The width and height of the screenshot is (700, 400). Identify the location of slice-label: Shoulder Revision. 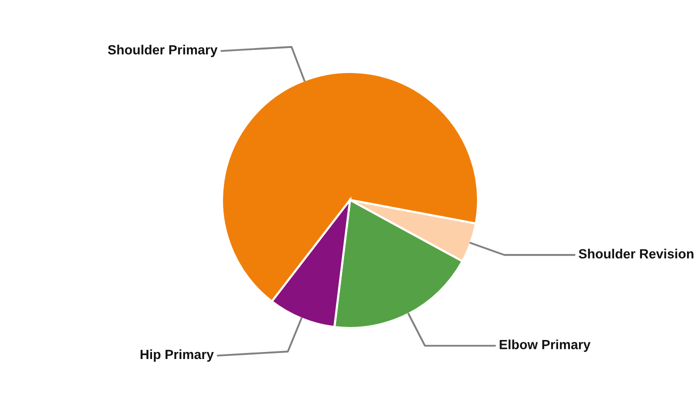
(636, 253).